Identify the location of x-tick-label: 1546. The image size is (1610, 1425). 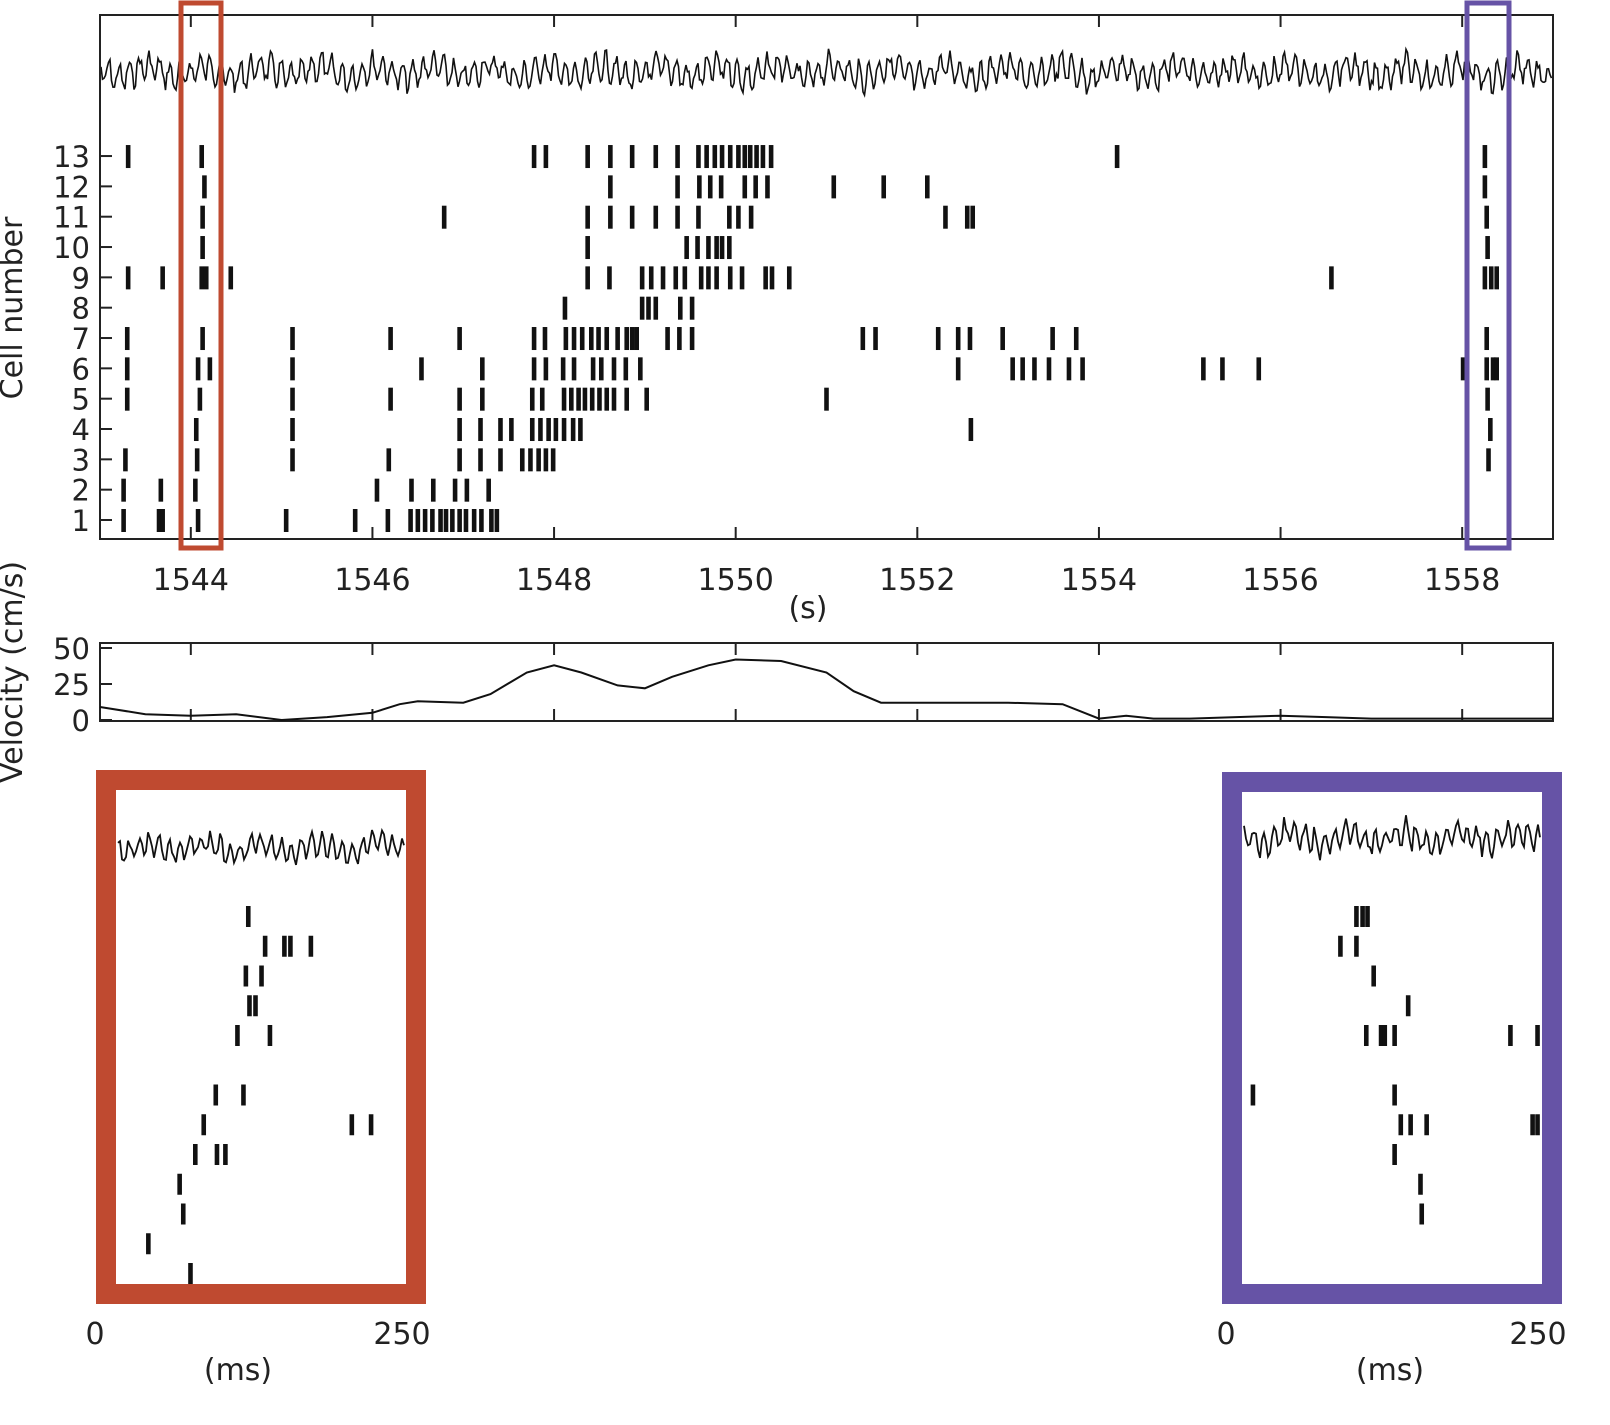
(372, 580).